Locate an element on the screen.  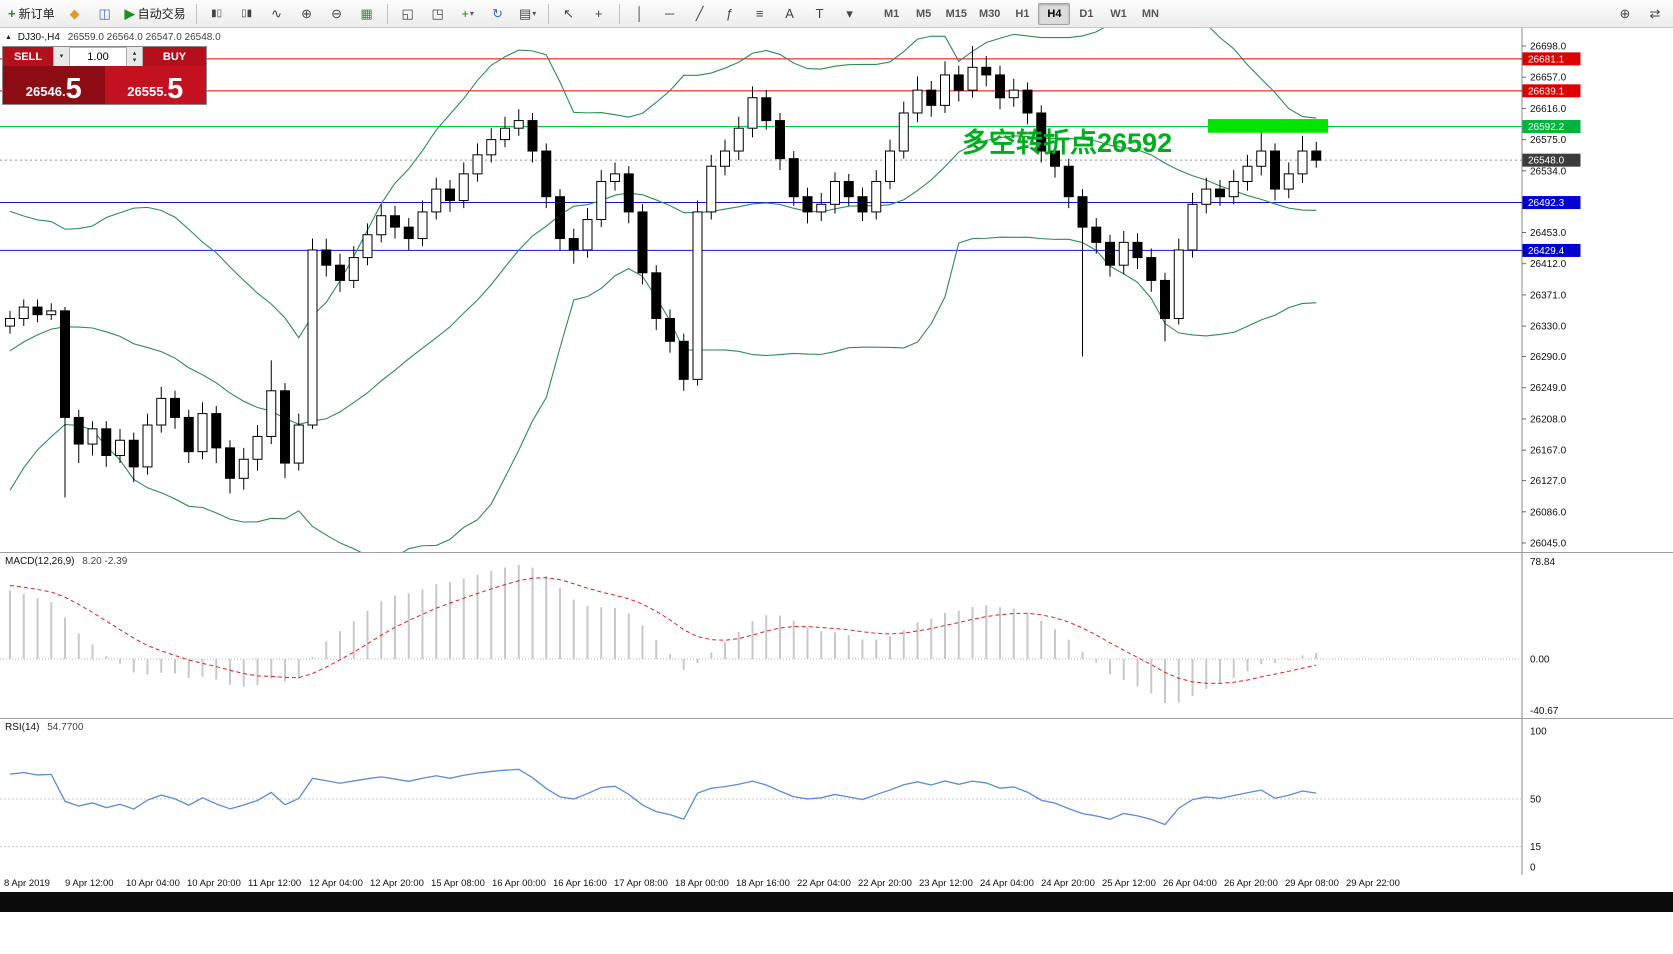
trendline-button: ╱ is located at coordinates (700, 14).